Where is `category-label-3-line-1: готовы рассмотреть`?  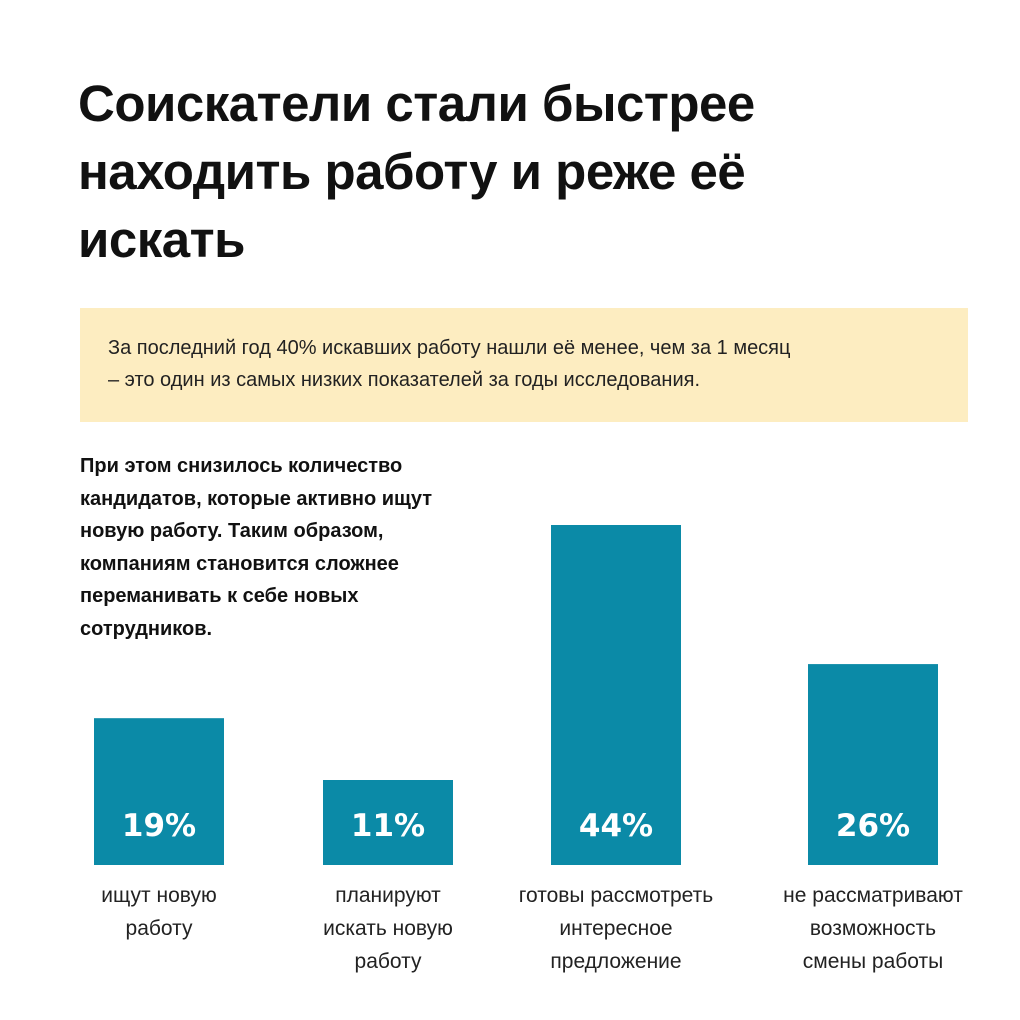
category-label-3-line-1: готовы рассмотреть is located at coordinates (616, 895).